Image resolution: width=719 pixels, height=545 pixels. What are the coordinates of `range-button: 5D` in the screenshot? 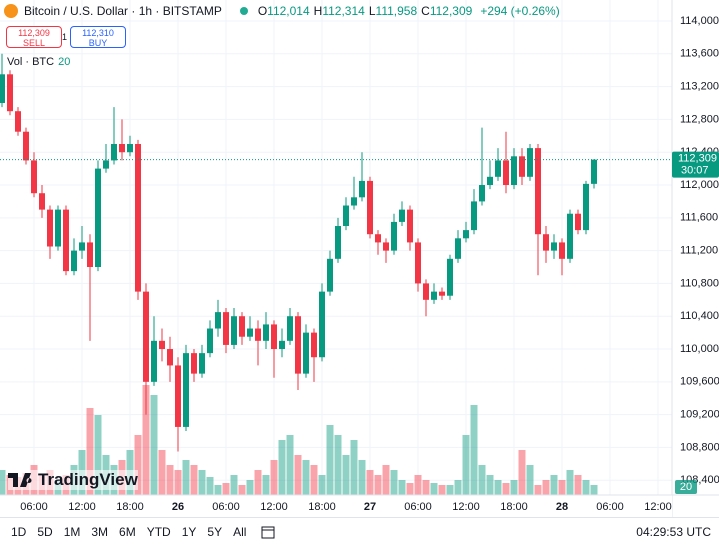 It's located at (45, 531).